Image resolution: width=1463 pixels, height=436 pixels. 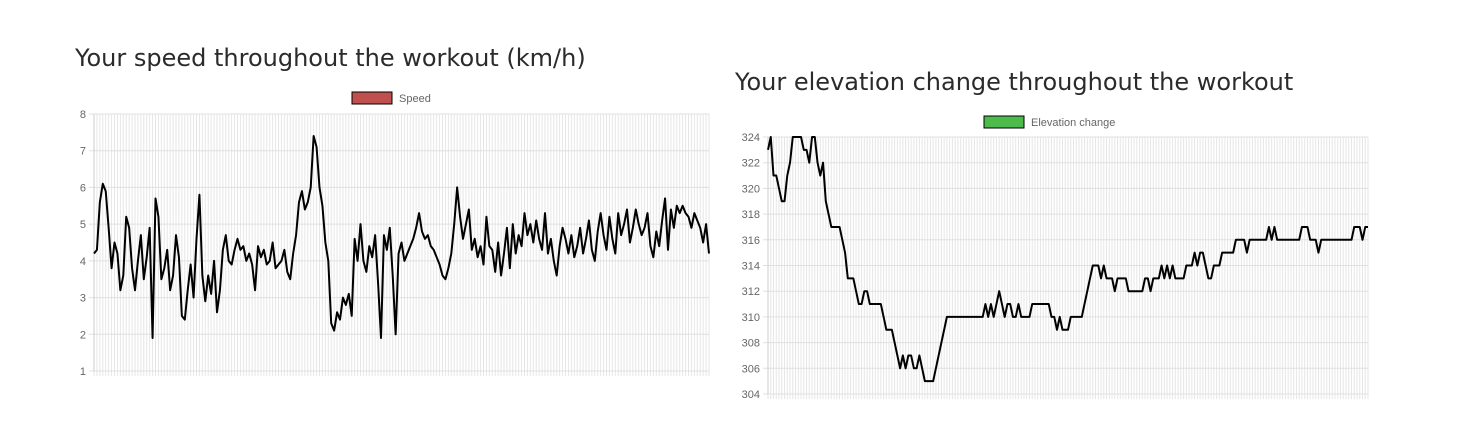 What do you see at coordinates (1073, 123) in the screenshot?
I see `elevation-legend-label: Elevation change` at bounding box center [1073, 123].